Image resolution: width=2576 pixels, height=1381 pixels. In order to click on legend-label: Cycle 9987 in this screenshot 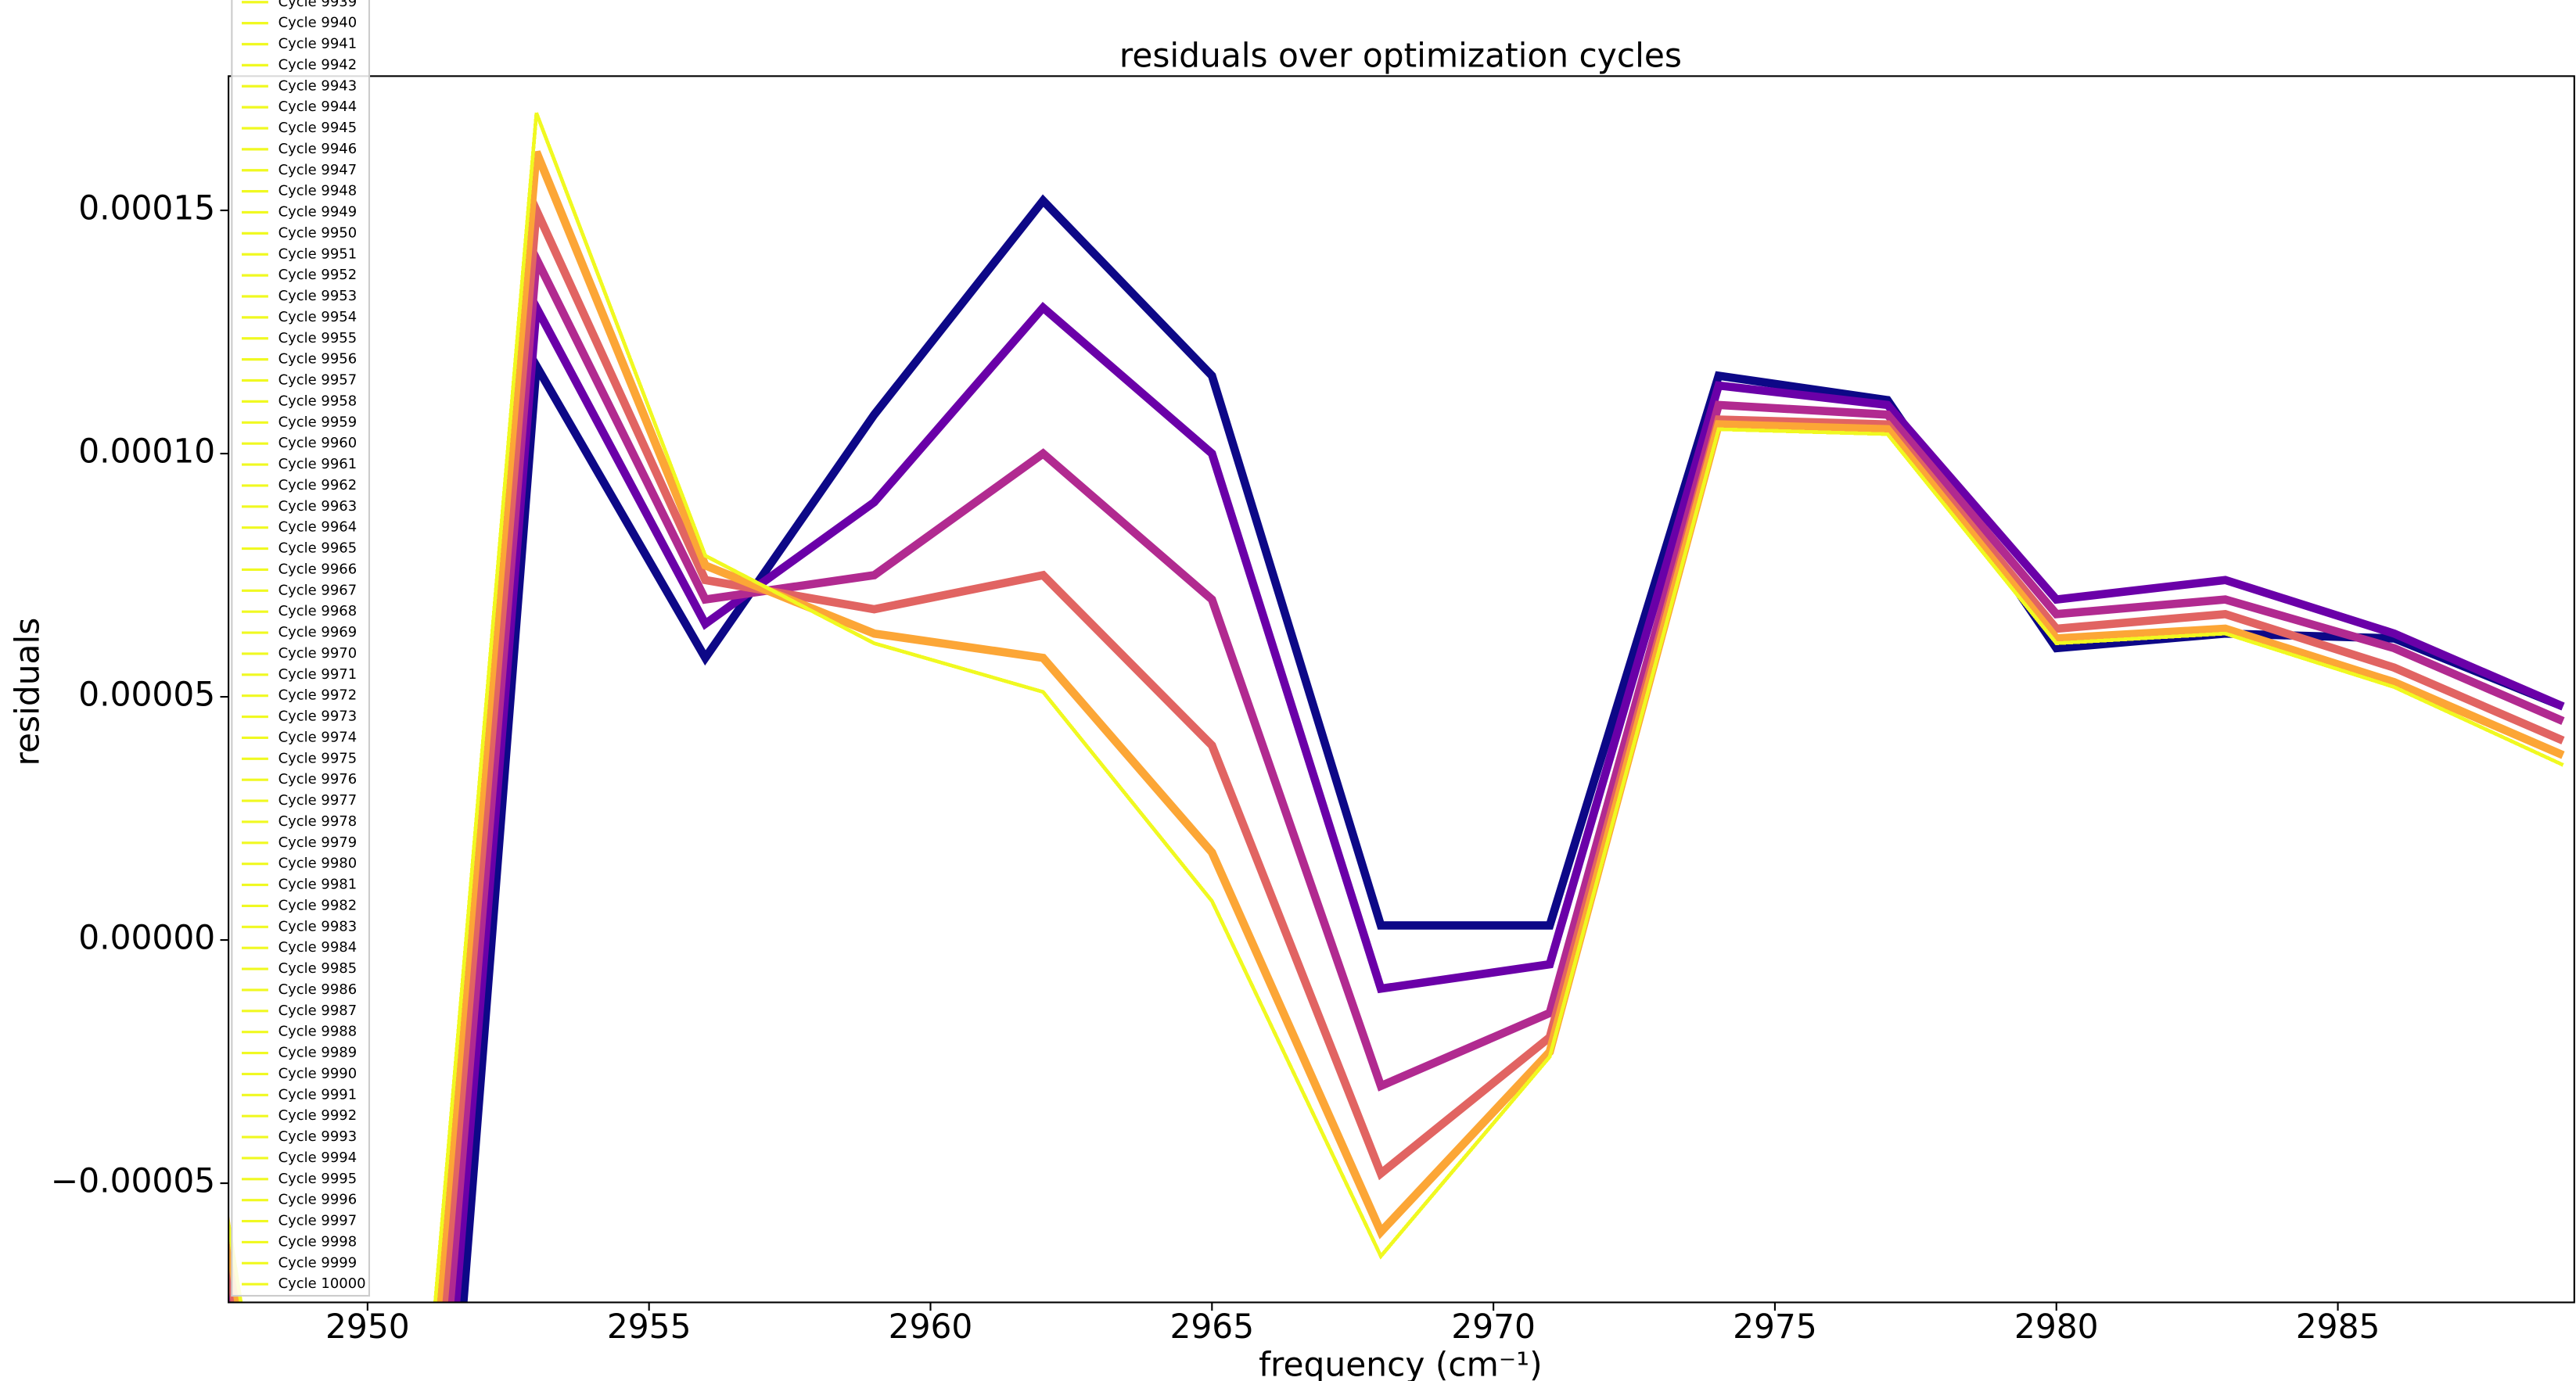, I will do `click(317, 1011)`.